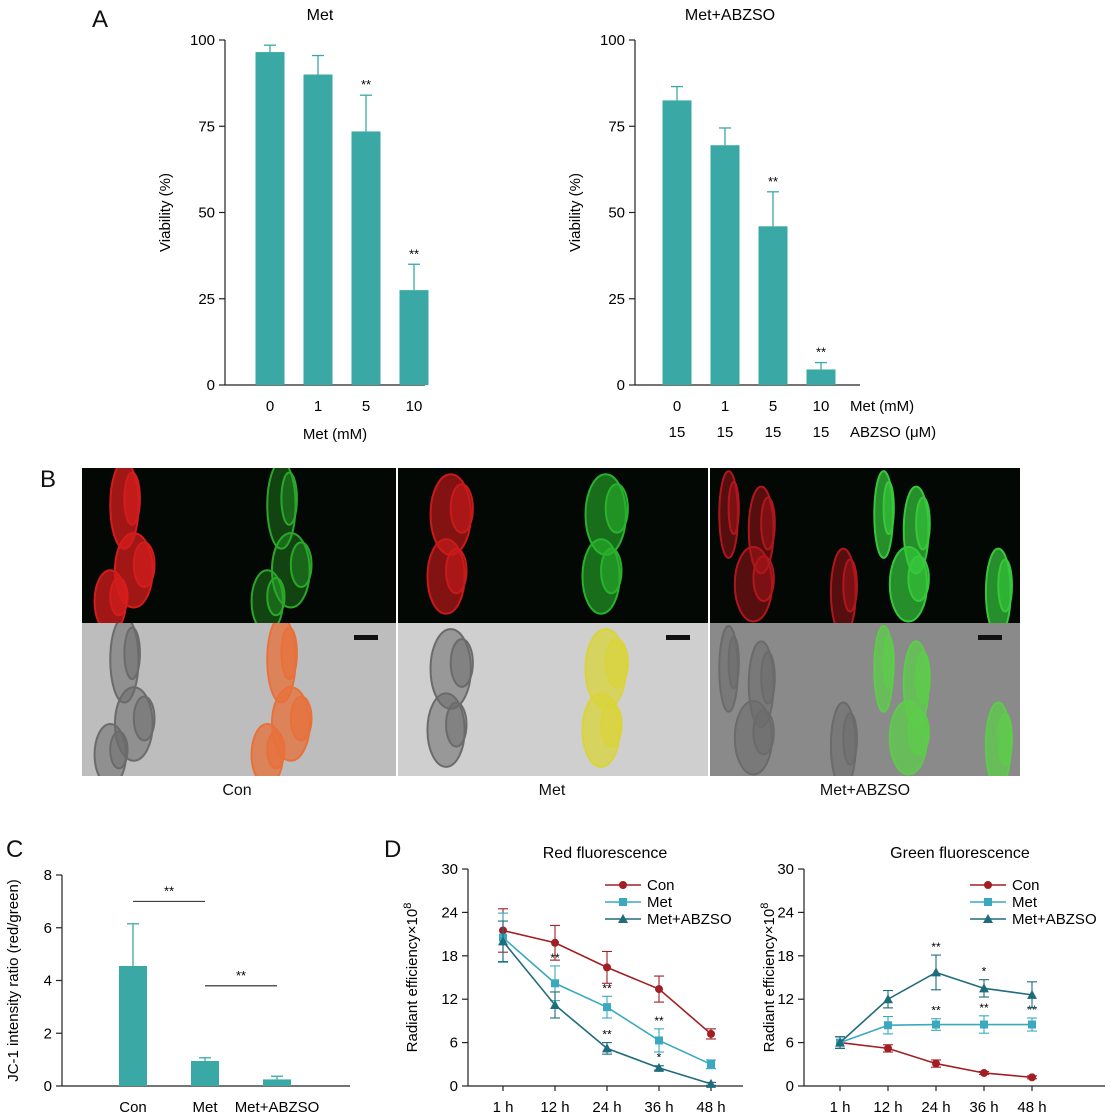 The image size is (1117, 1116). What do you see at coordinates (935, 1107) in the screenshot?
I see `x-tick-label: 24 h` at bounding box center [935, 1107].